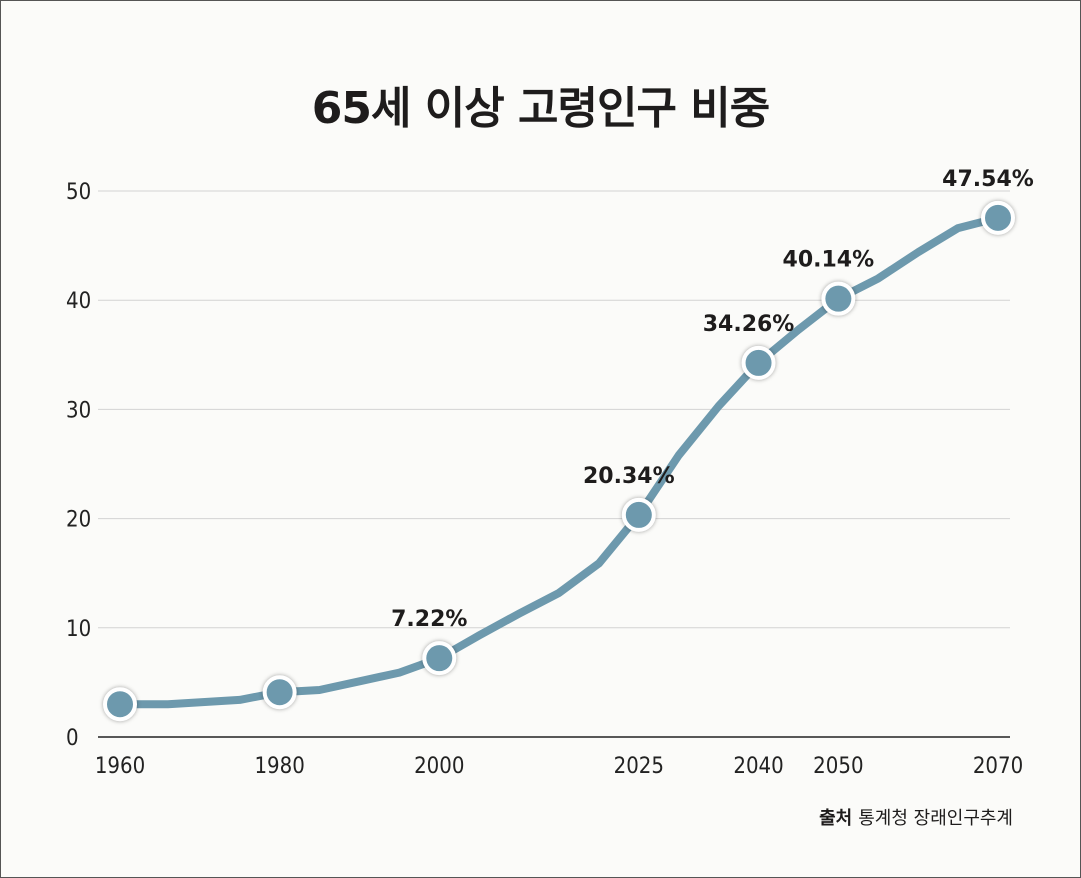 The width and height of the screenshot is (1081, 878). What do you see at coordinates (78, 410) in the screenshot?
I see `y-tick-label: 30` at bounding box center [78, 410].